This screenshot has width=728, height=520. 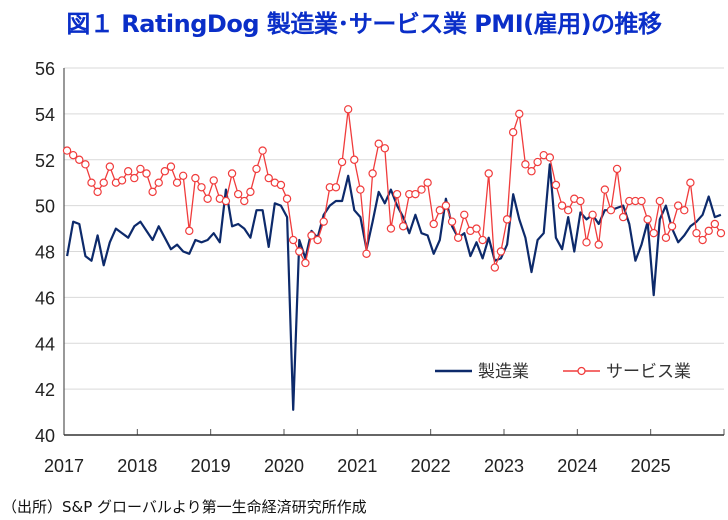 I want to click on y-tick-label: 54, so click(x=45, y=115).